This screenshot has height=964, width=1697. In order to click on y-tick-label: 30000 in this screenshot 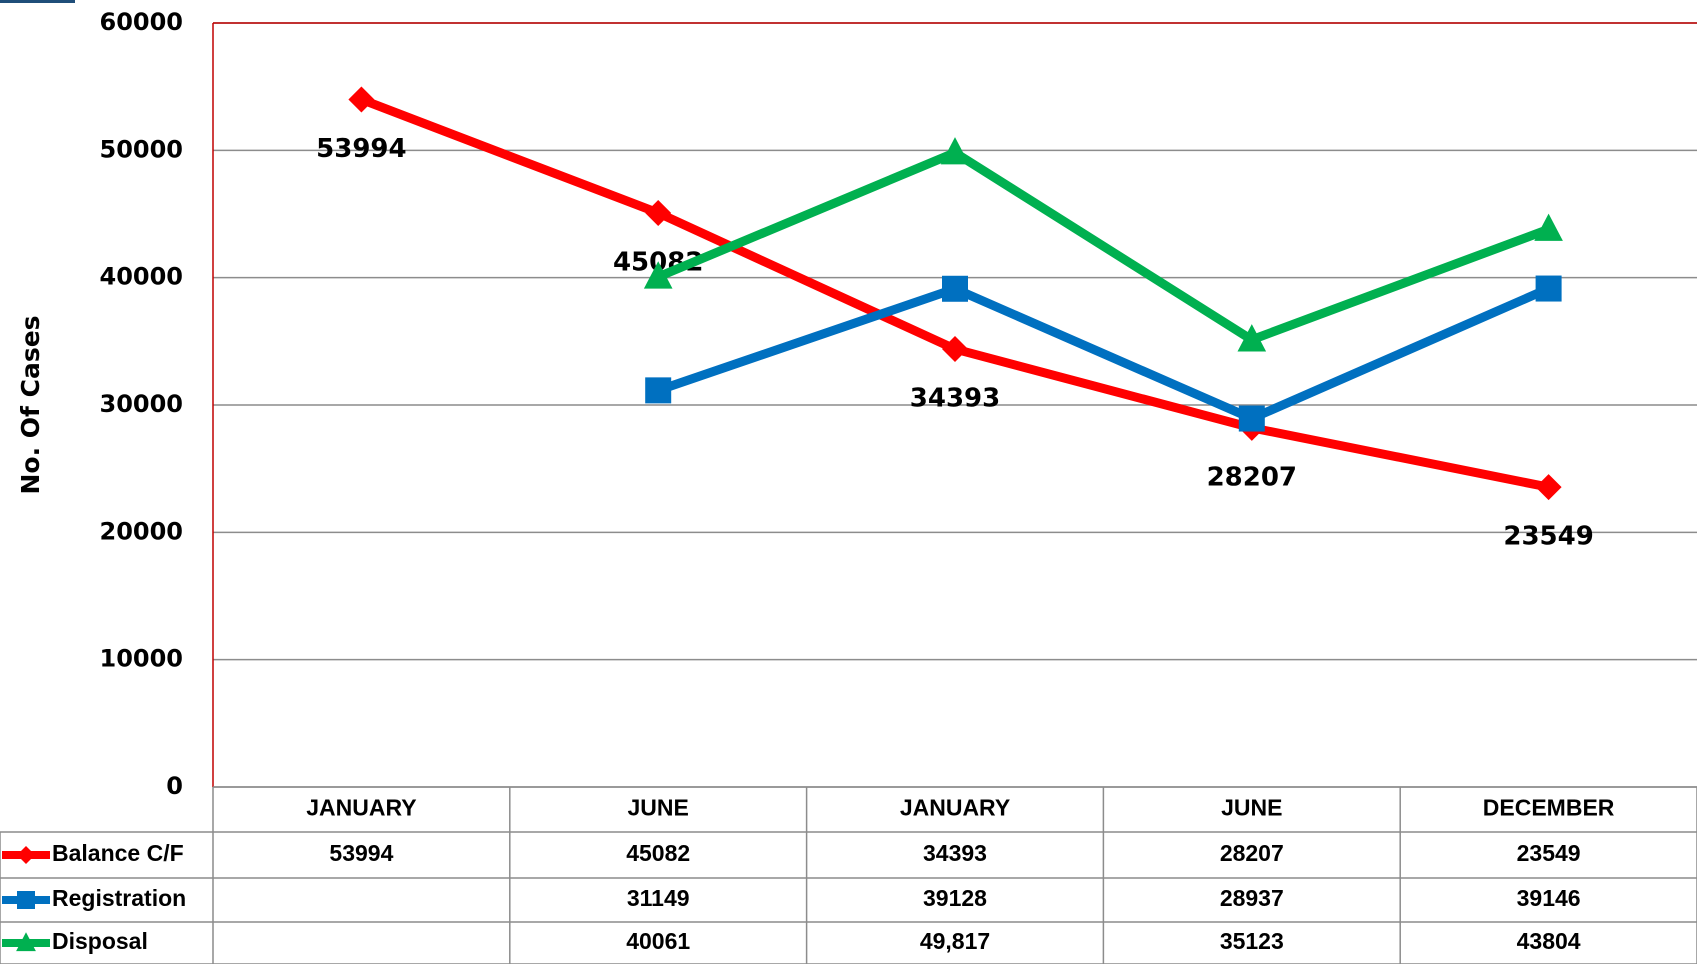, I will do `click(142, 404)`.